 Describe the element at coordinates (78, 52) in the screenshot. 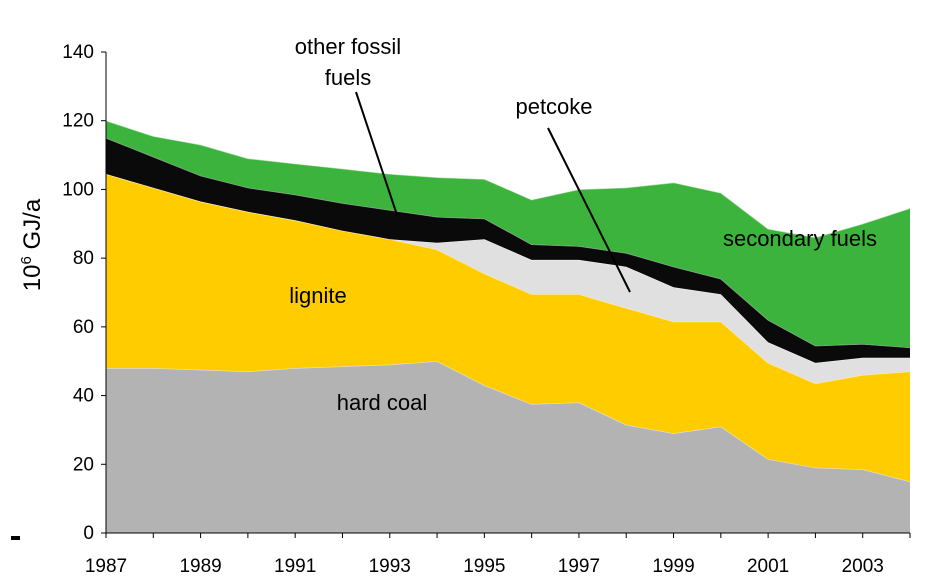

I see `y-tick-label: 140` at that location.